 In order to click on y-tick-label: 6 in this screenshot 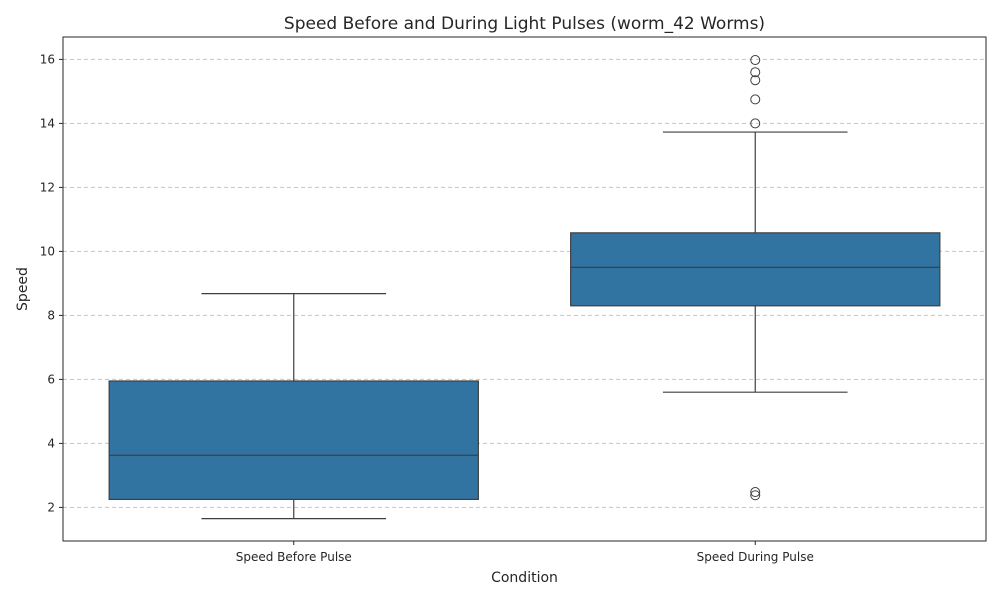, I will do `click(51, 379)`.